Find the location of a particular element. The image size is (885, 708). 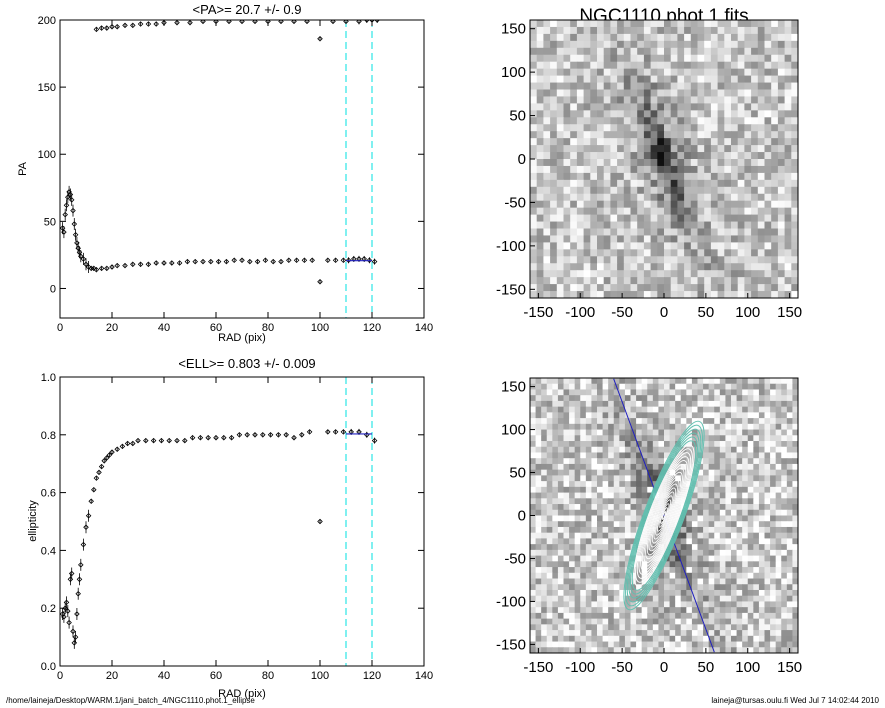

ell-xtick-label: 20 is located at coordinates (112, 676).